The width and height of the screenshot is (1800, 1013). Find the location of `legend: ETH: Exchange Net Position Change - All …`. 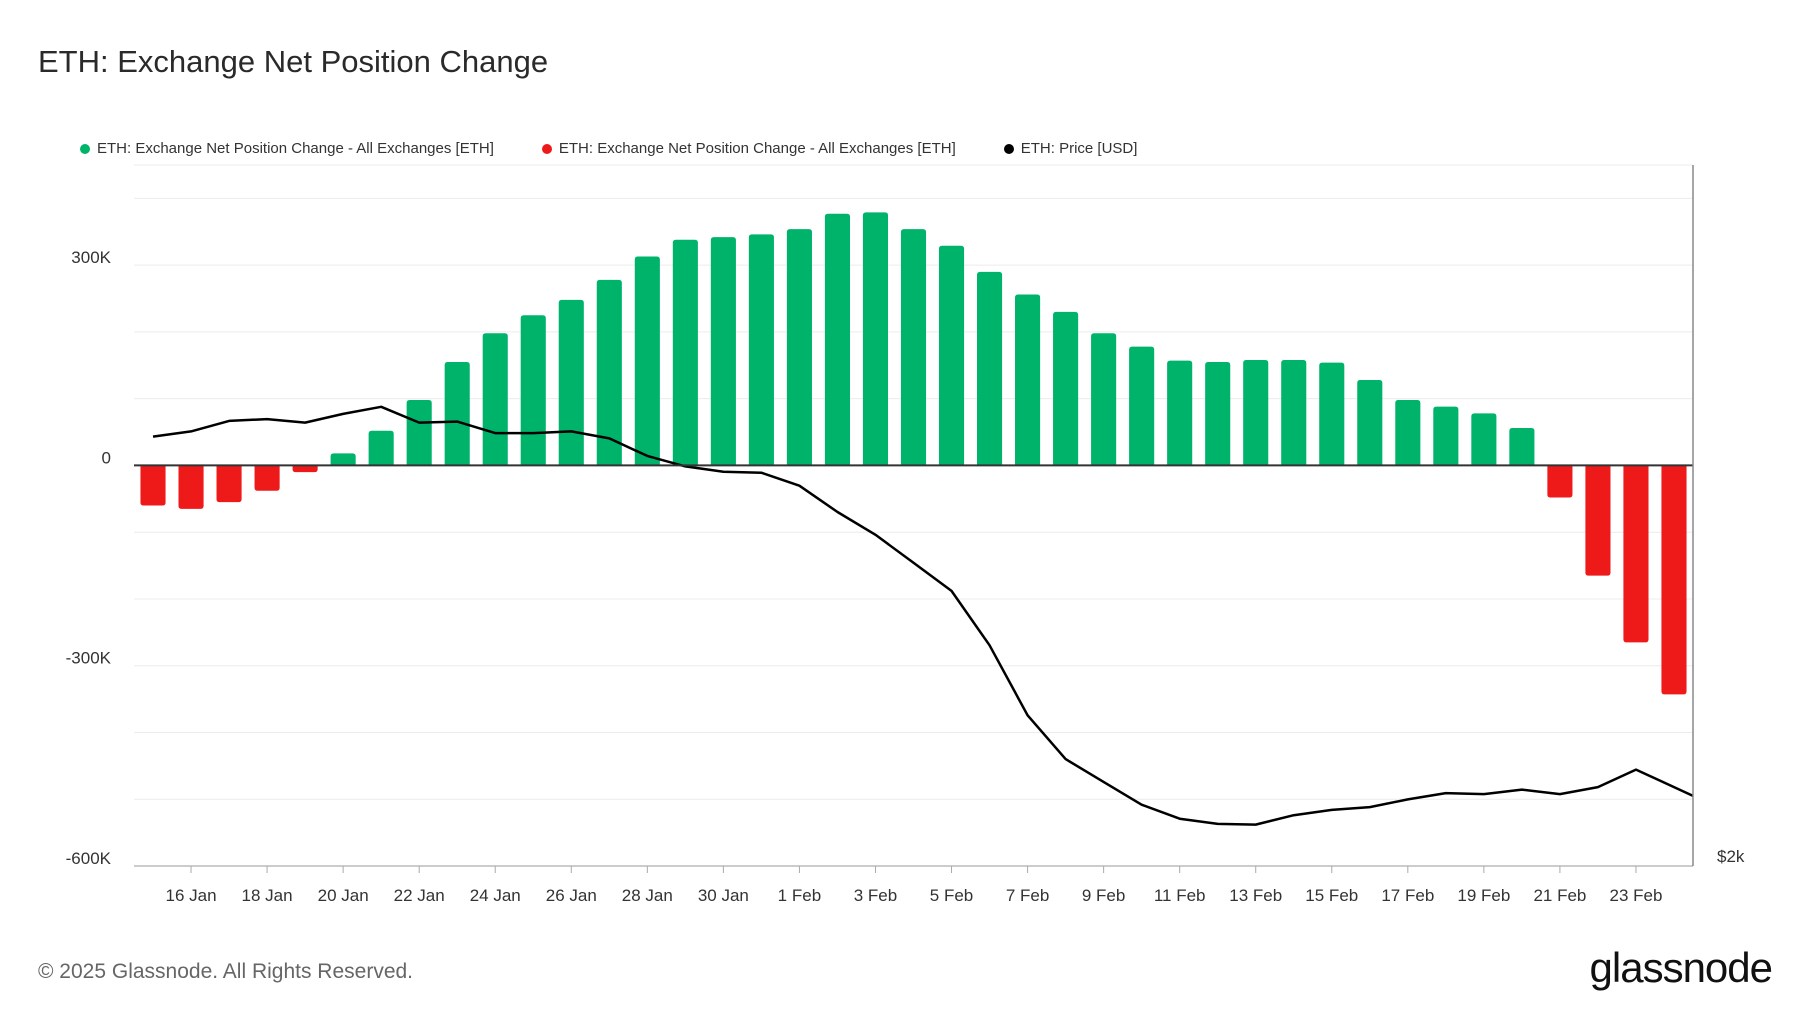

legend: ETH: Exchange Net Position Change - All … is located at coordinates (608, 148).